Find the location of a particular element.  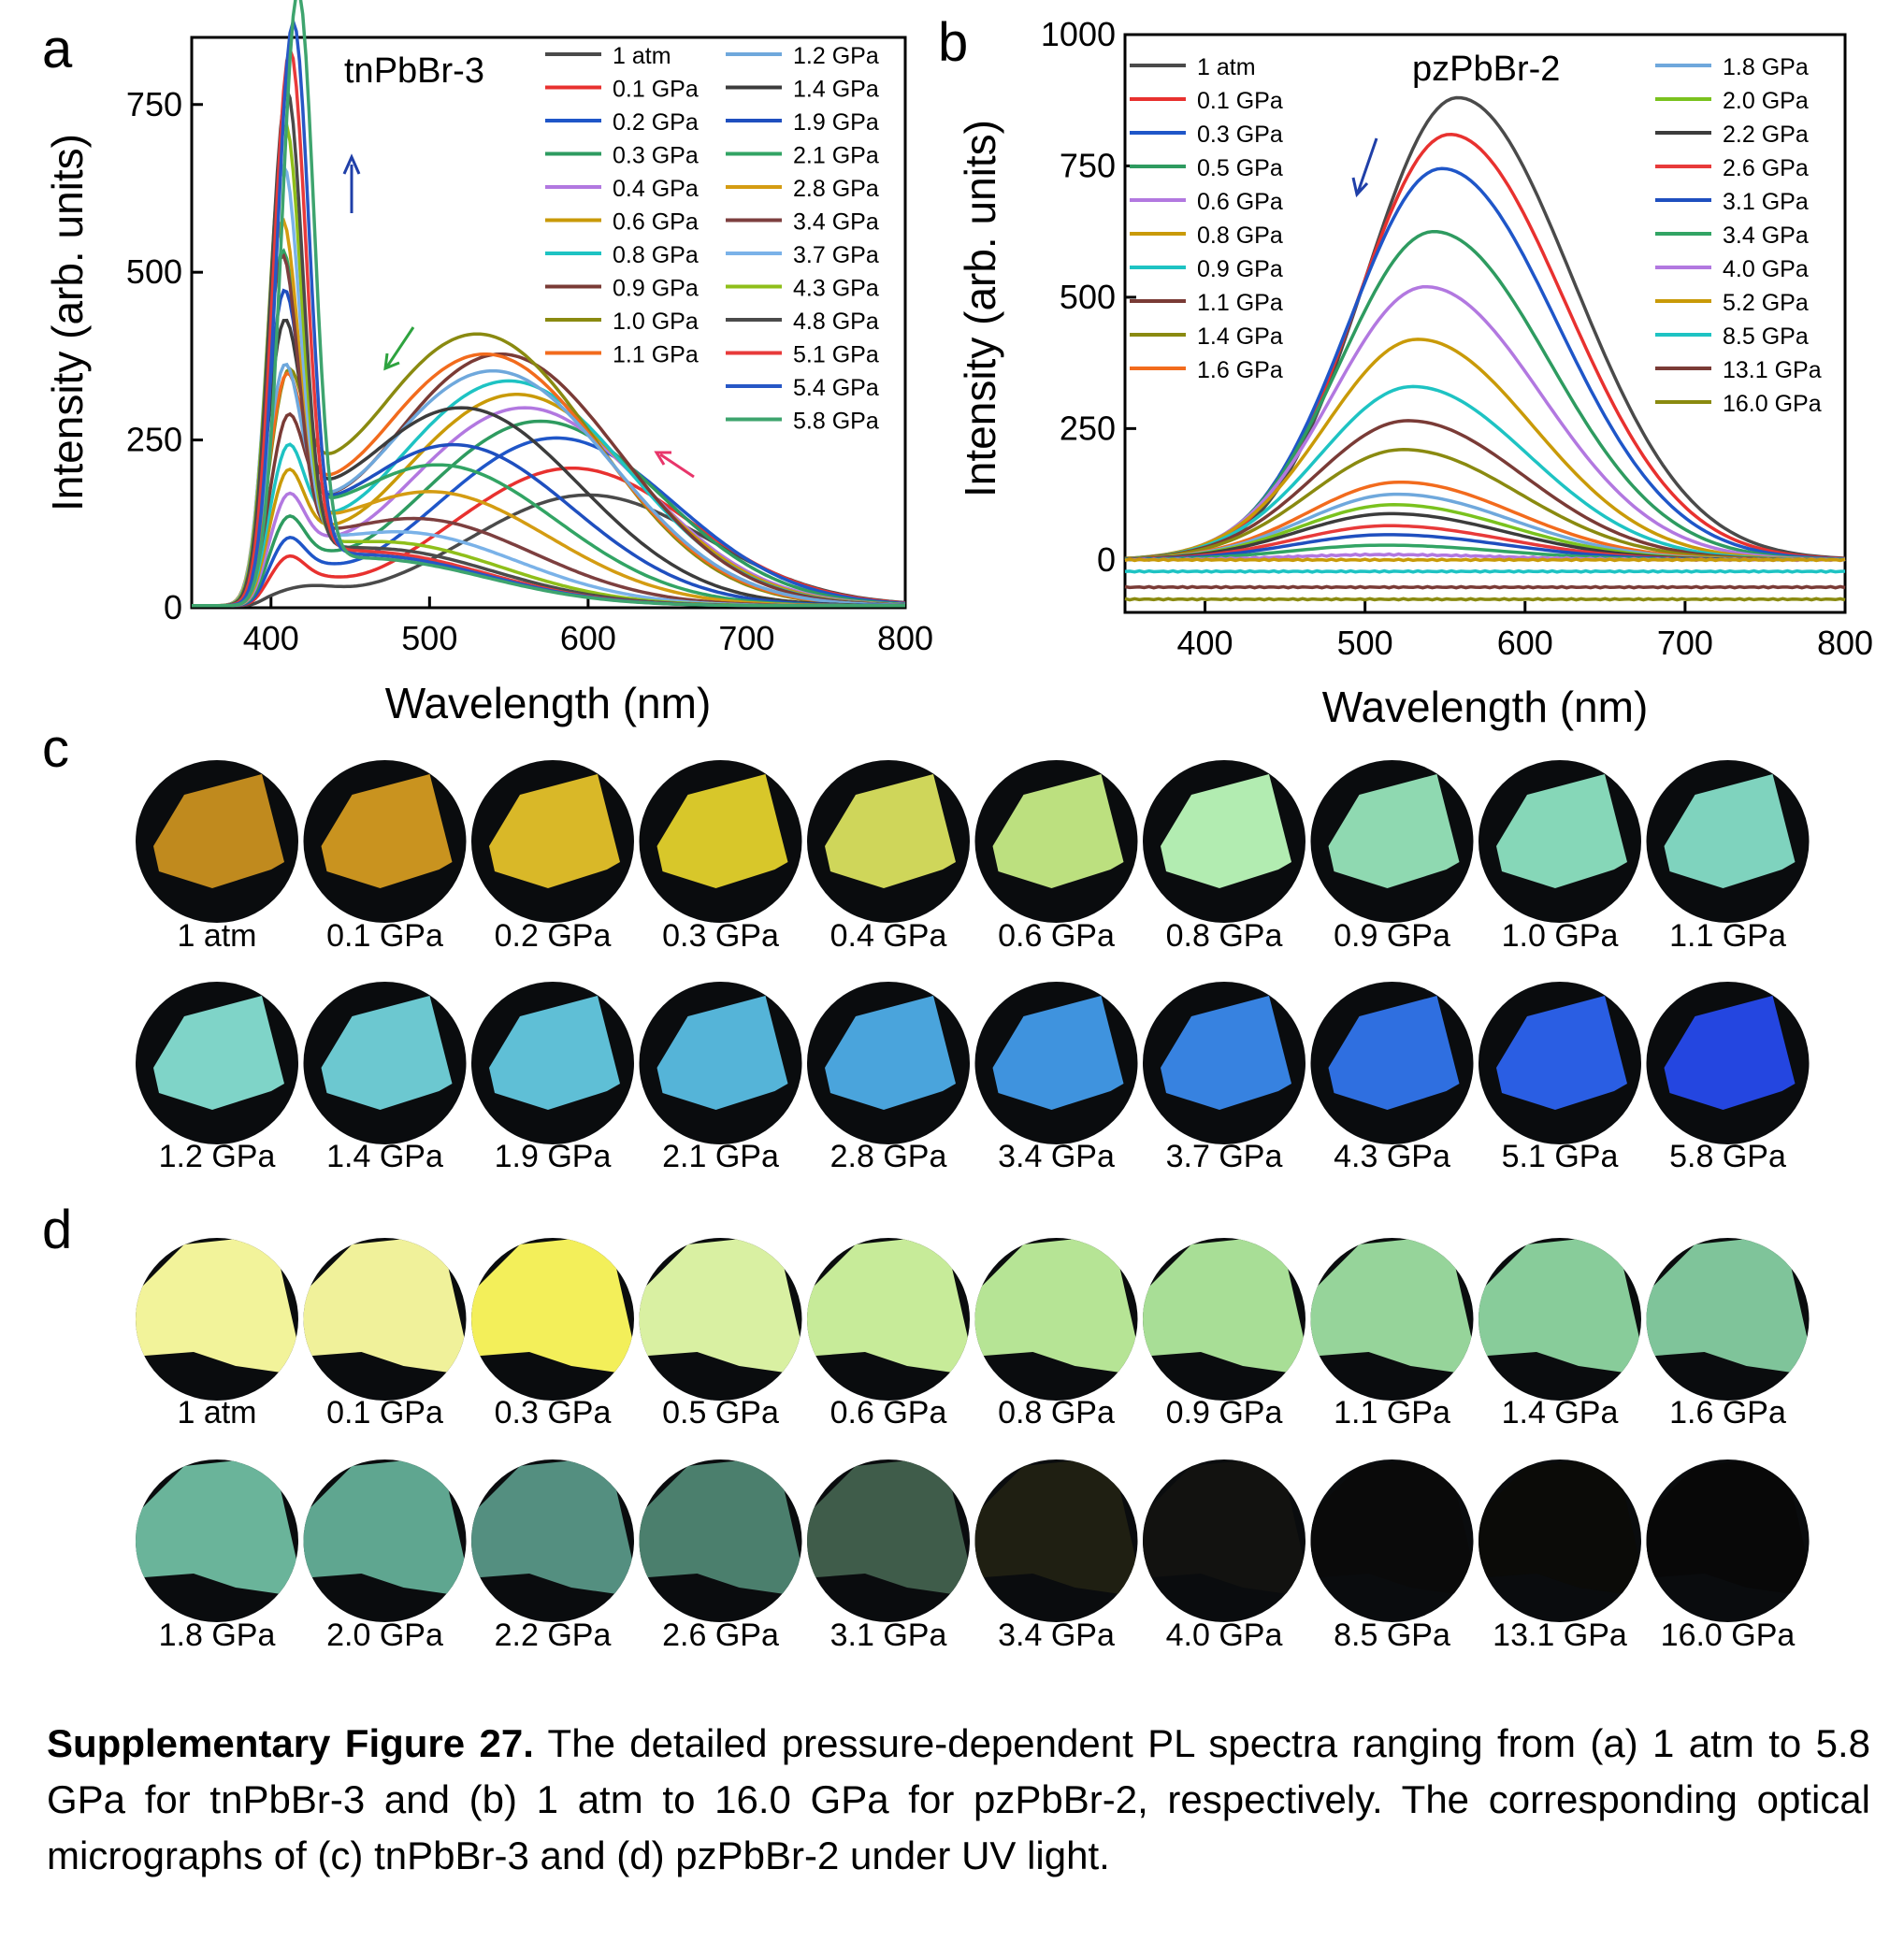

micrograph-label: 0.8 GPa is located at coordinates (1224, 936).